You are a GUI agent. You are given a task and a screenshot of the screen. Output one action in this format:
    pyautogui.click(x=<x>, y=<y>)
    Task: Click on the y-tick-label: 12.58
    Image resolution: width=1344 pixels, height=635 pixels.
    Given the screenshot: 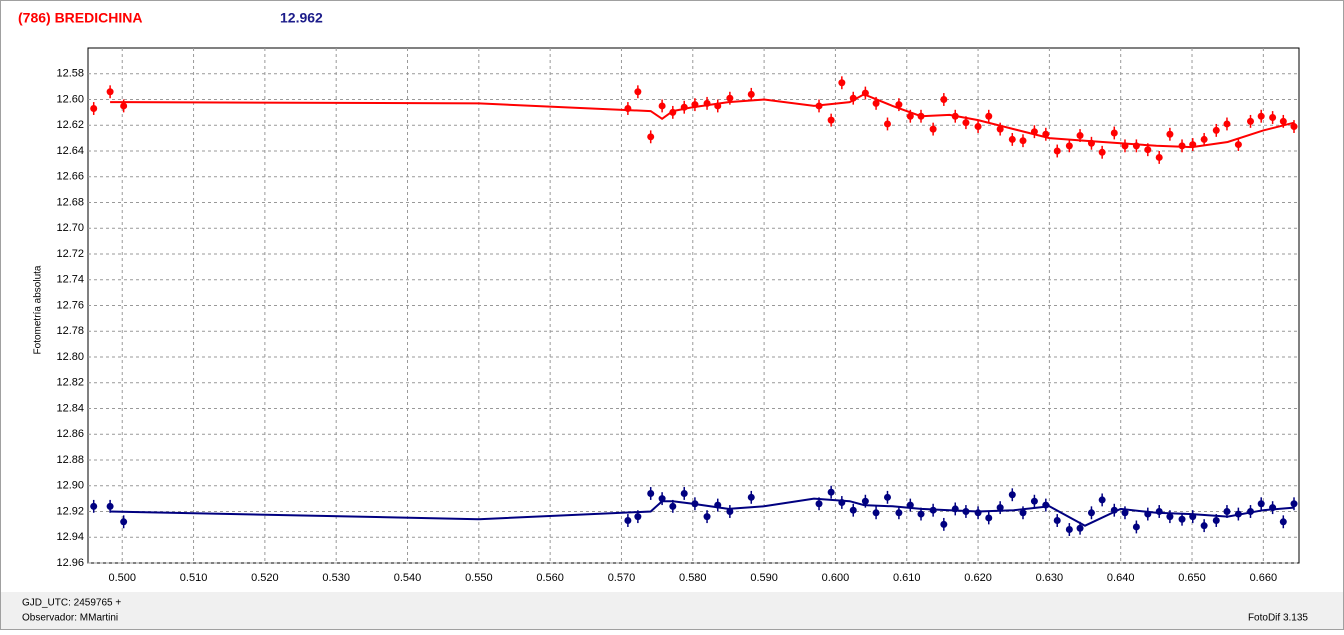 What is the action you would take?
    pyautogui.click(x=70, y=74)
    